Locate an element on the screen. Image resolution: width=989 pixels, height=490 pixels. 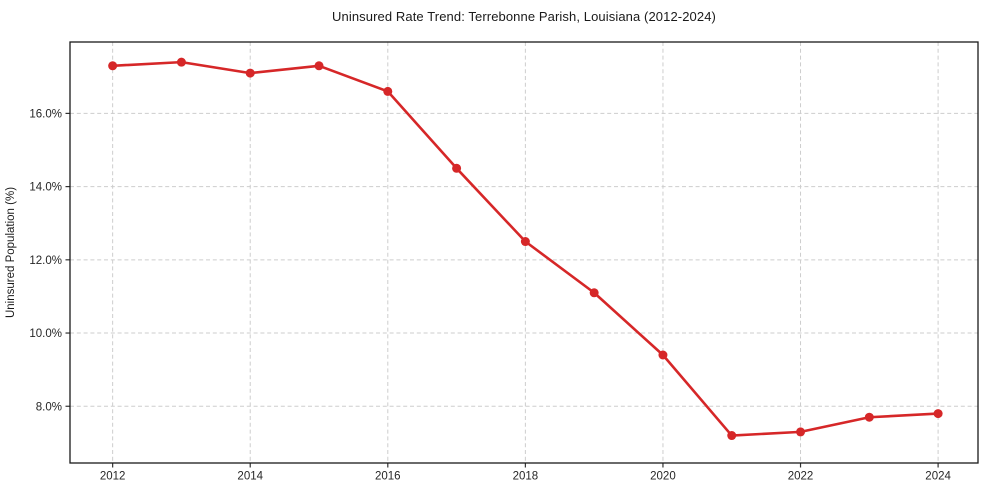
y-tick-label: 16.0% is located at coordinates (45, 114).